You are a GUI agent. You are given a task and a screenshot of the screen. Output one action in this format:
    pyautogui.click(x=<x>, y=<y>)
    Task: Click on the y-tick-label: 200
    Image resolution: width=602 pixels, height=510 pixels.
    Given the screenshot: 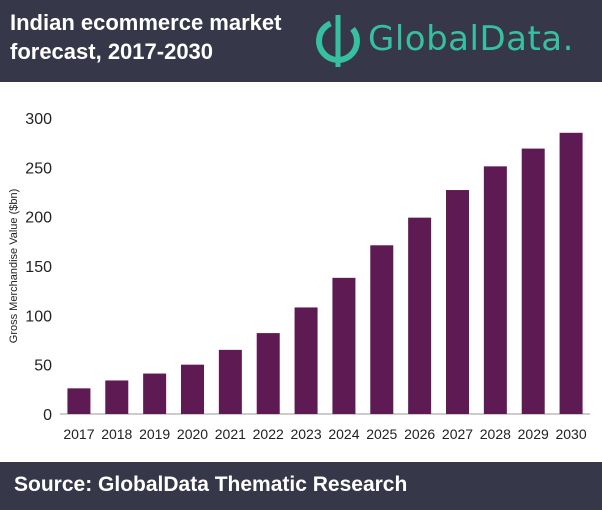 What is the action you would take?
    pyautogui.click(x=38, y=218)
    